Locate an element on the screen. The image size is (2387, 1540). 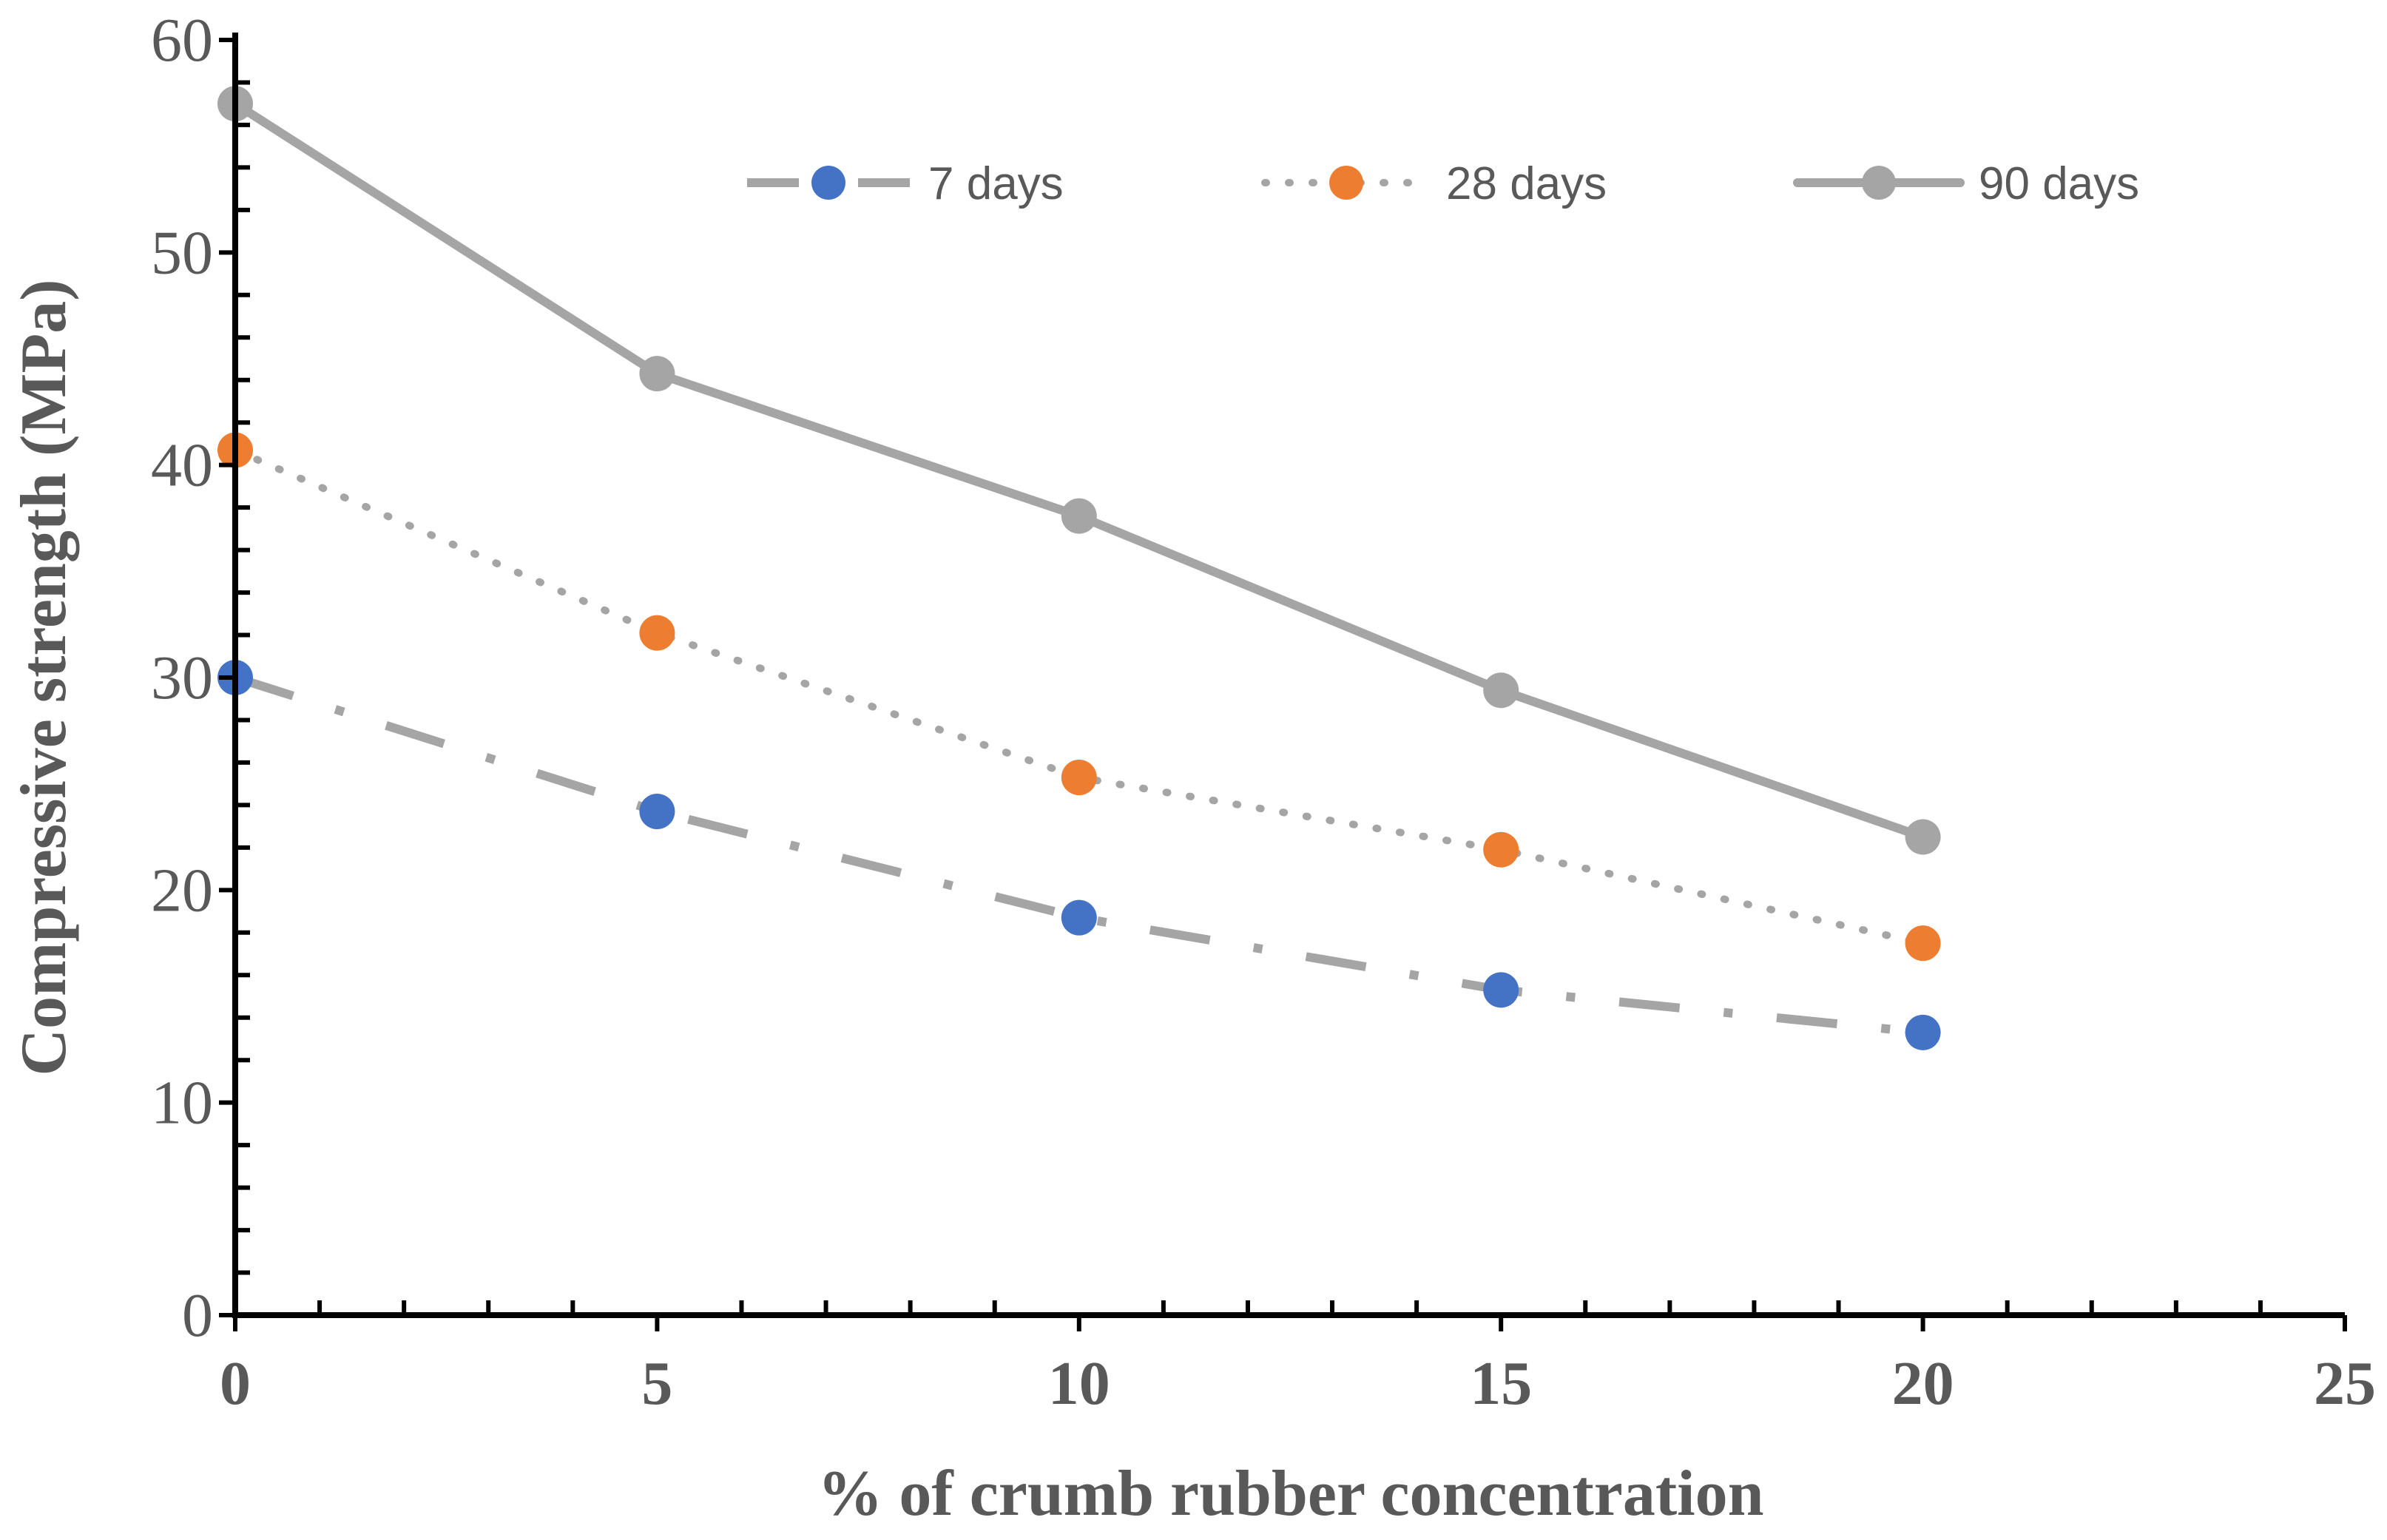
legend: 7 days 28 days 90 days is located at coordinates (1443, 183).